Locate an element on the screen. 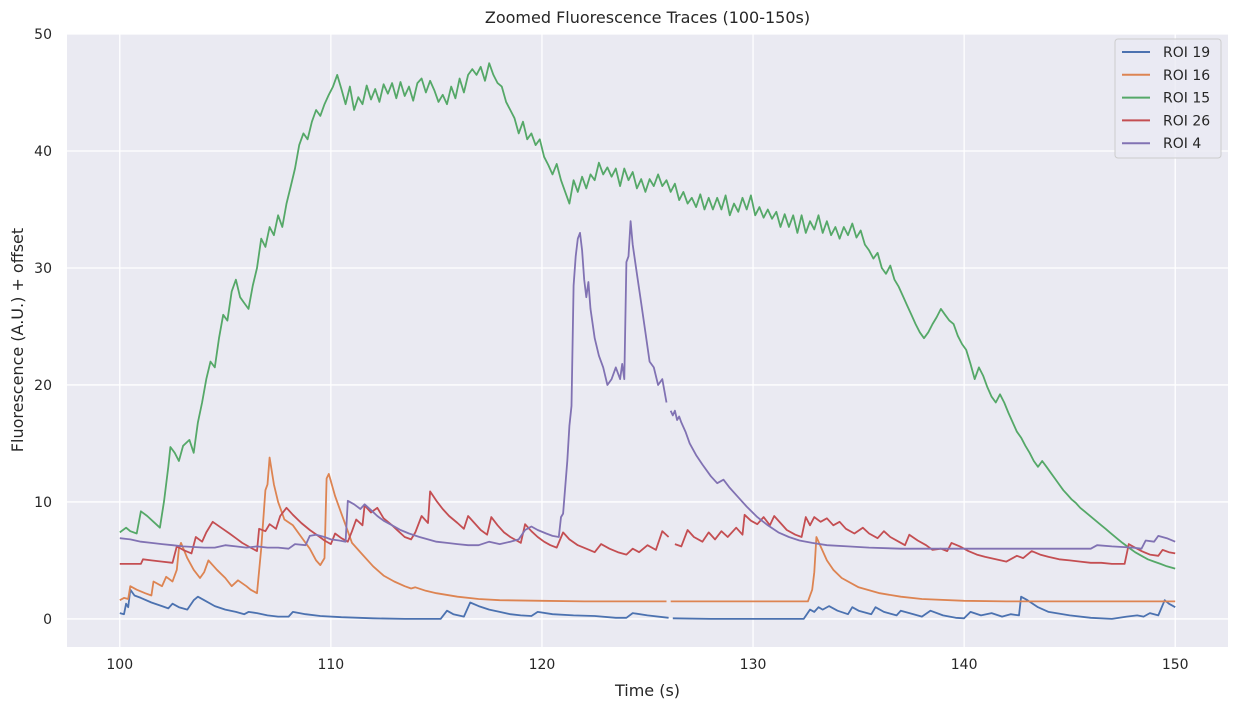  legend: ROI 19 ROI 16 ROI 15 ROI 26 ROI 4 is located at coordinates (1168, 98).